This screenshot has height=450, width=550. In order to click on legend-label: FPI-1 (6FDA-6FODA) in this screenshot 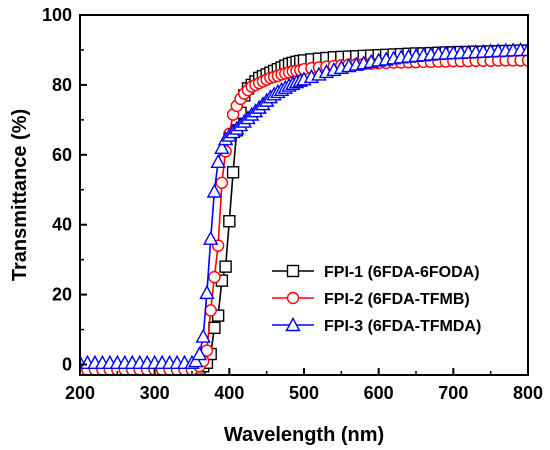, I will do `click(402, 272)`.